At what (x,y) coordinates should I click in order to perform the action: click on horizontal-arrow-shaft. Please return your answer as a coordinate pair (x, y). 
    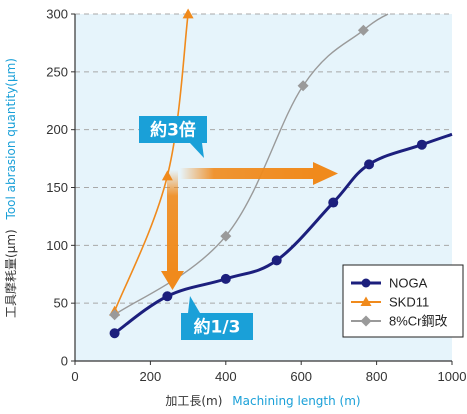
    Looking at the image, I should click on (247, 173).